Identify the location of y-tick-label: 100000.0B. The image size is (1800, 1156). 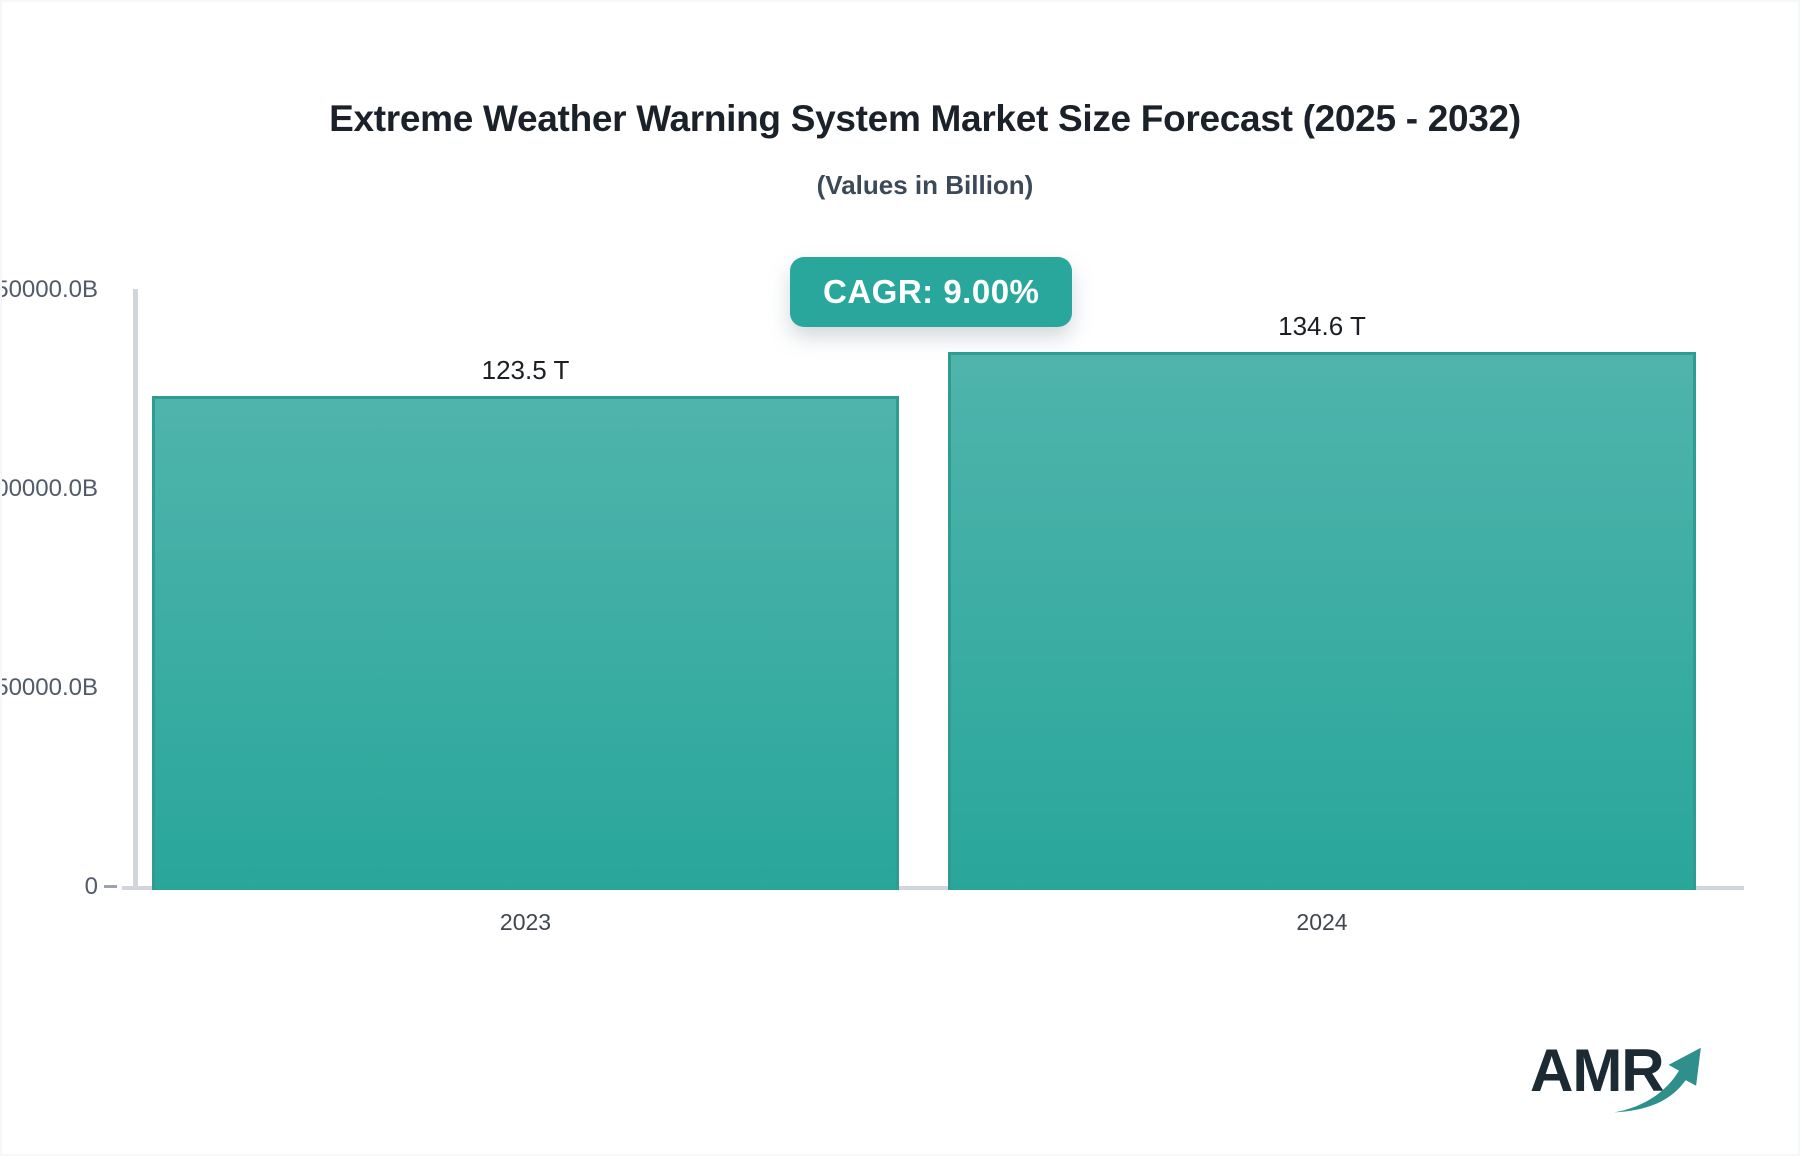
(50, 488).